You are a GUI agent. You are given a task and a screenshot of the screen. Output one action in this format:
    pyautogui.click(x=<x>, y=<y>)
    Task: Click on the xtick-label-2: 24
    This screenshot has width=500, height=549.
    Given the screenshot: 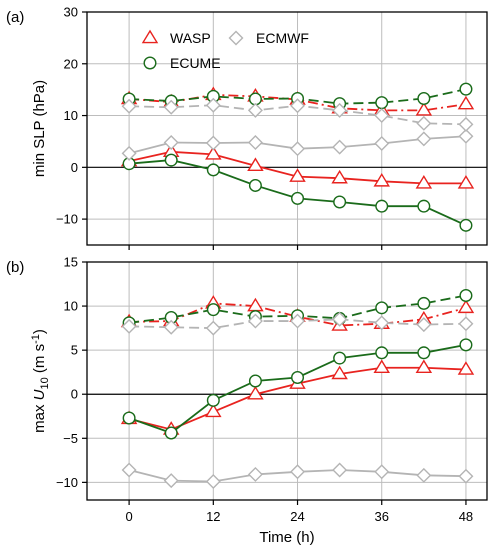 What is the action you would take?
    pyautogui.click(x=297, y=516)
    